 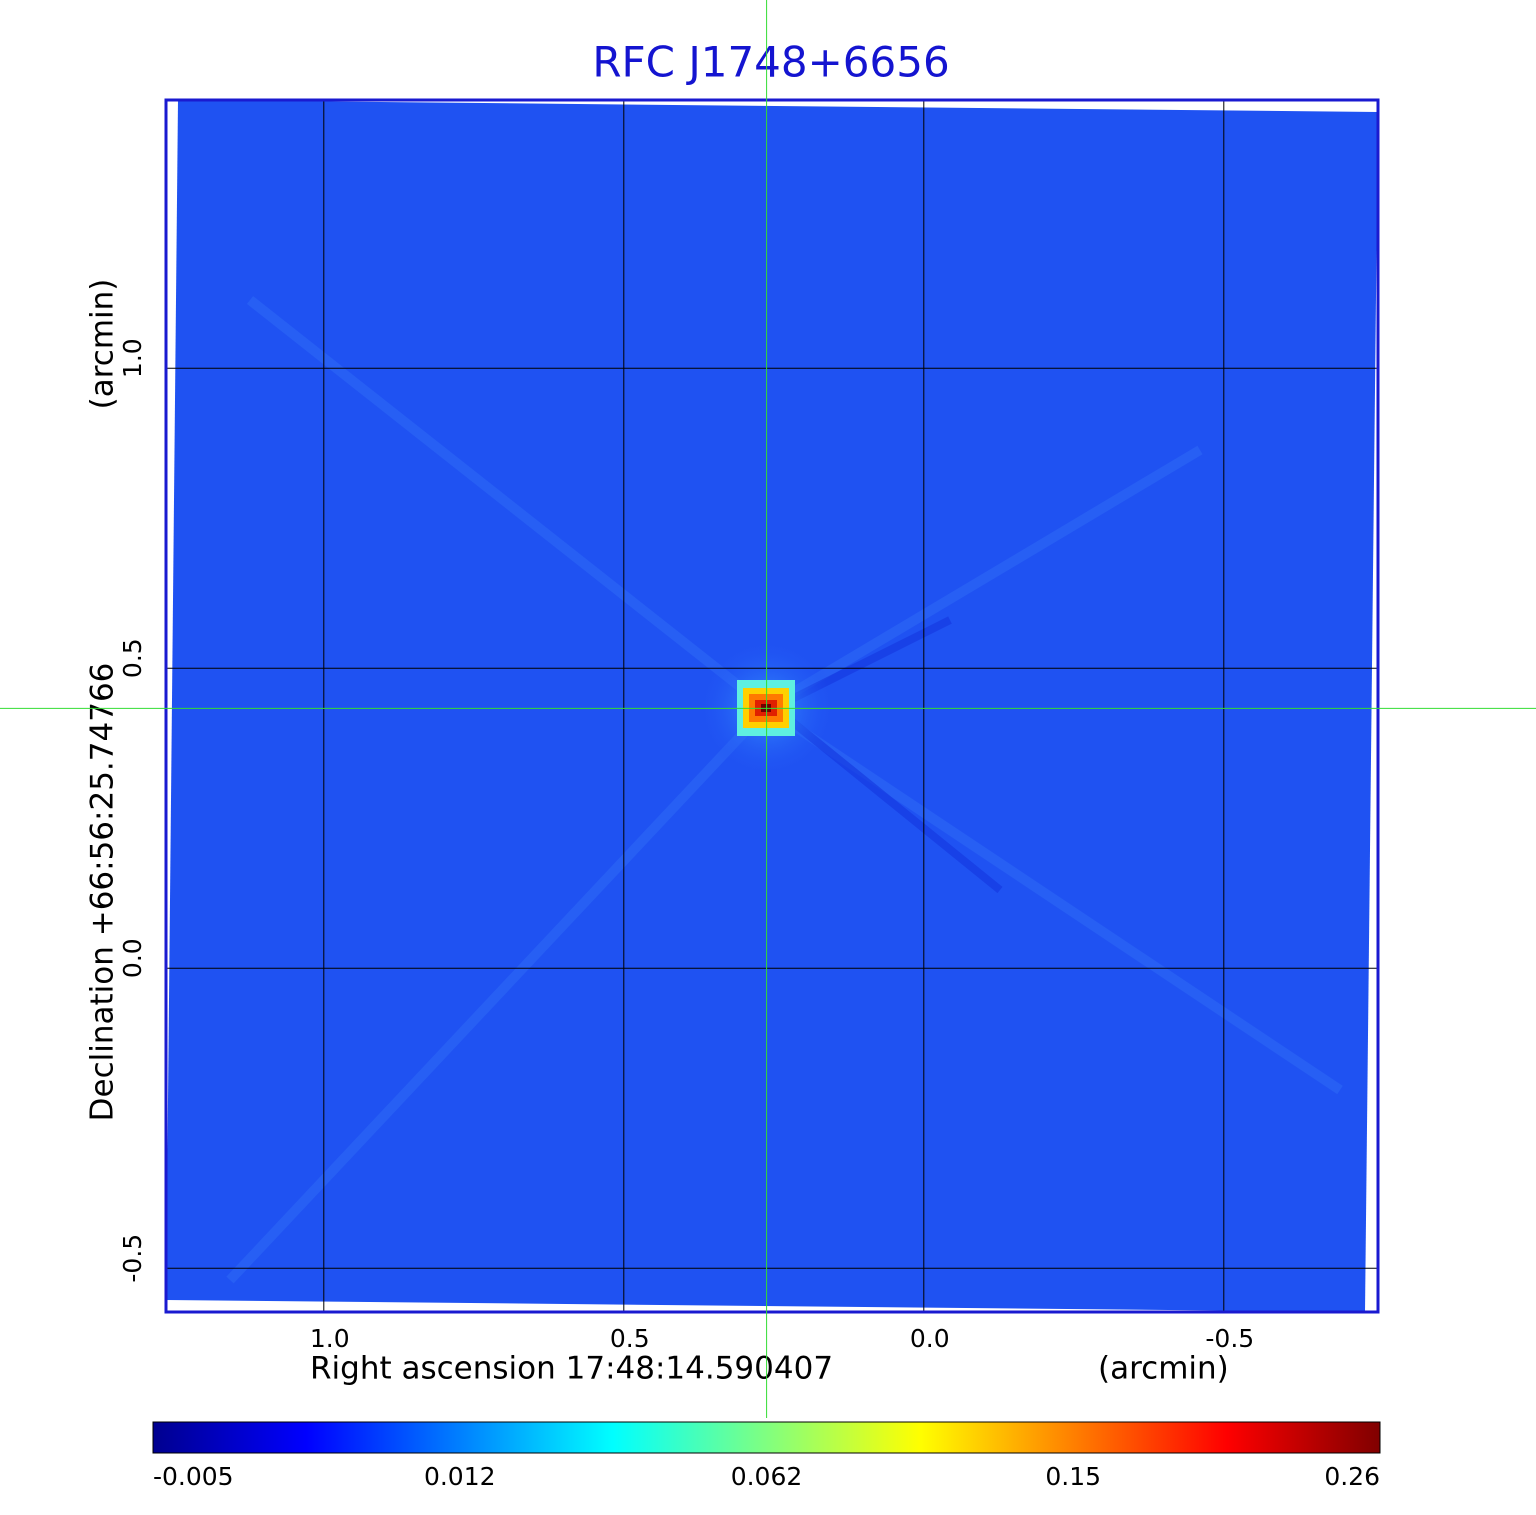 What do you see at coordinates (132, 958) in the screenshot?
I see `y-tick-label: 0.0` at bounding box center [132, 958].